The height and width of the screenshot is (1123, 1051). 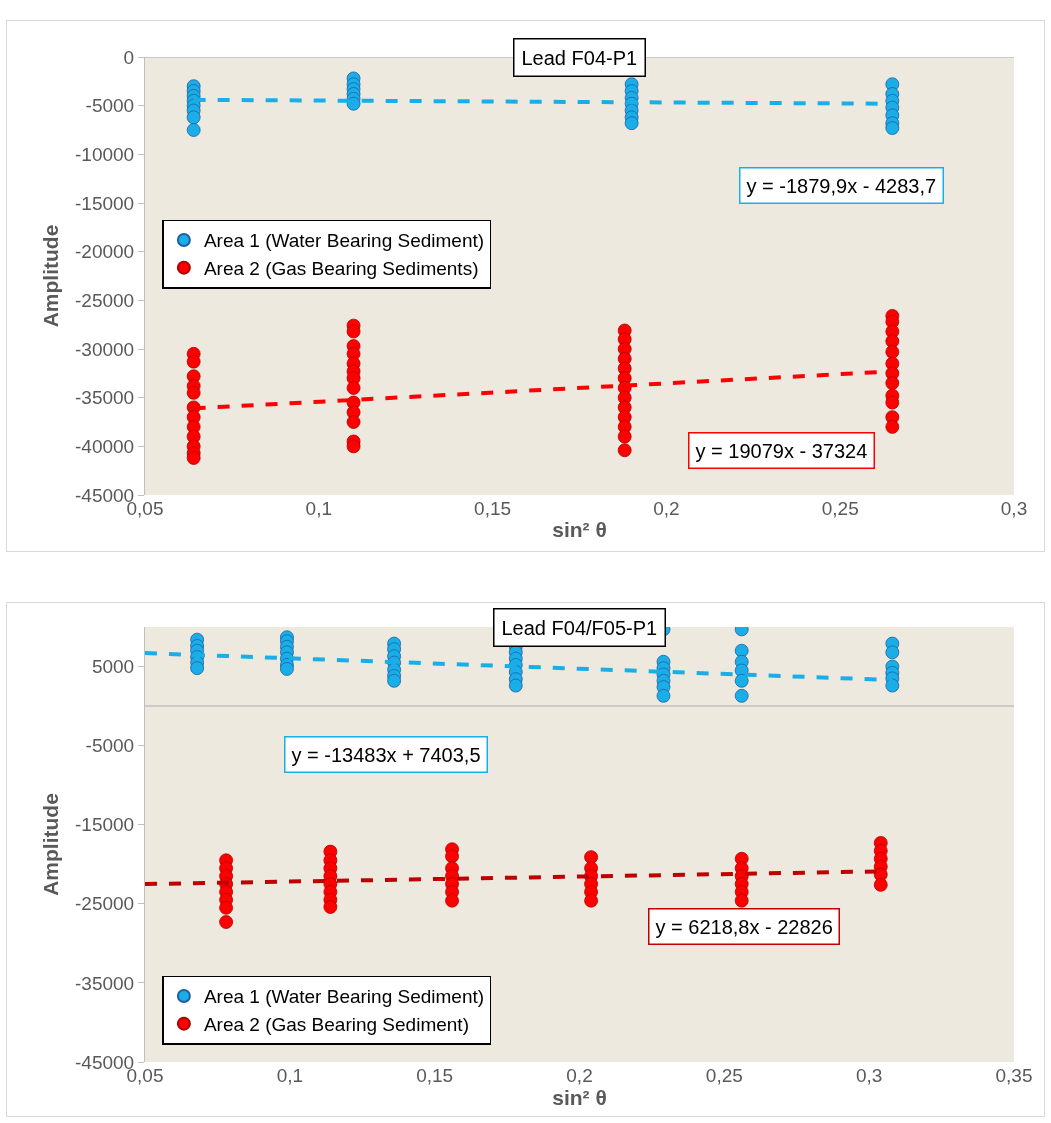 I want to click on annotation: y = -1879,9x - 4283,7, so click(x=841, y=185).